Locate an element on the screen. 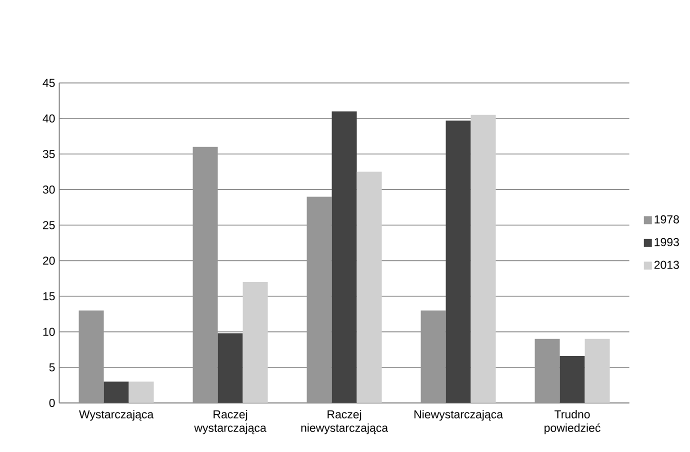 The height and width of the screenshot is (452, 690). y-tick-label: 5 is located at coordinates (52, 367).